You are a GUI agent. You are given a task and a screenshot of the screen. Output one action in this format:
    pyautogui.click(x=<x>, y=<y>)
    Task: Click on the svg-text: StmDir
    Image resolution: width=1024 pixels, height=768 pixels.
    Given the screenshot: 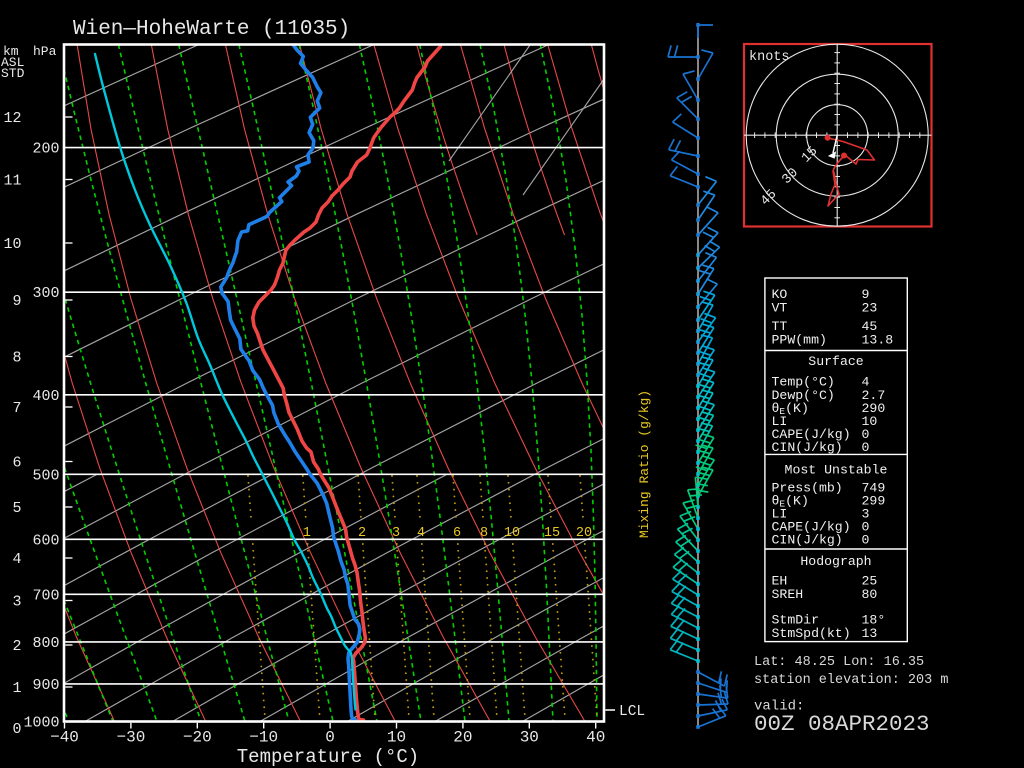 What is the action you would take?
    pyautogui.click(x=795, y=620)
    